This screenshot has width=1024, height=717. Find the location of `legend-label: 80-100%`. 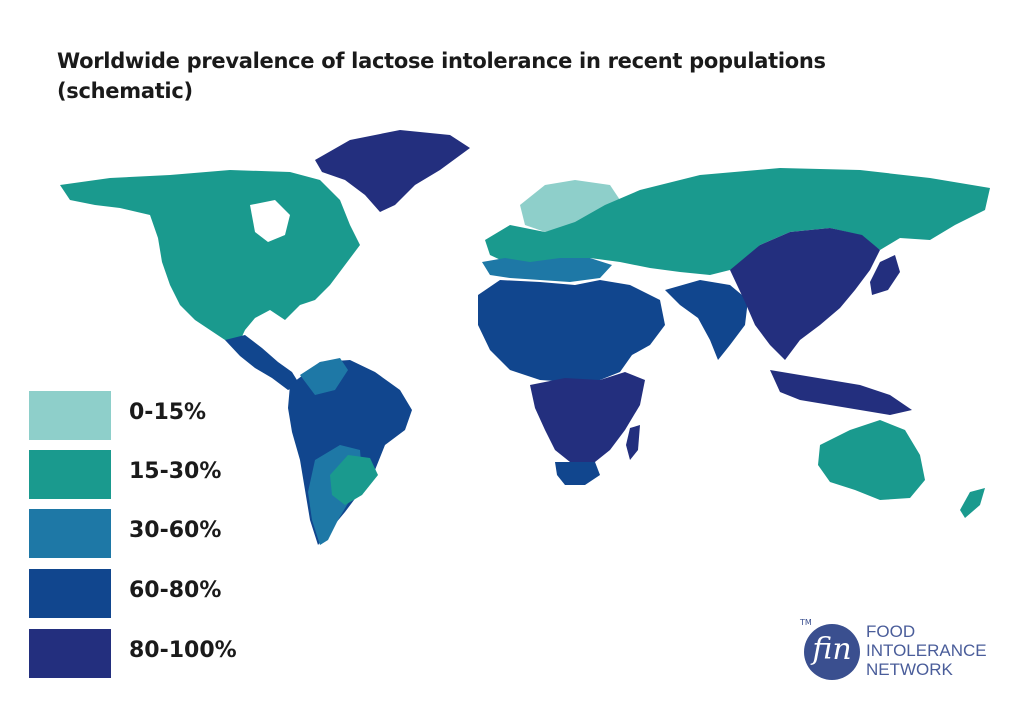

legend-label: 80-100% is located at coordinates (183, 650).